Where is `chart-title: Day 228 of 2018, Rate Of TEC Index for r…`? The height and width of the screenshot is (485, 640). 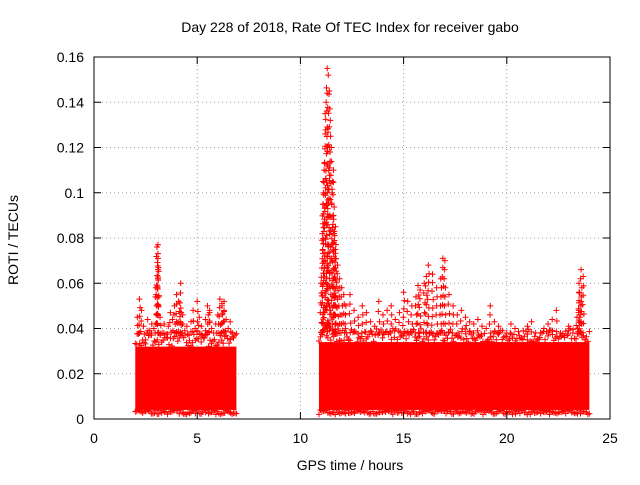
chart-title: Day 228 of 2018, Rate Of TEC Index for r… is located at coordinates (350, 27).